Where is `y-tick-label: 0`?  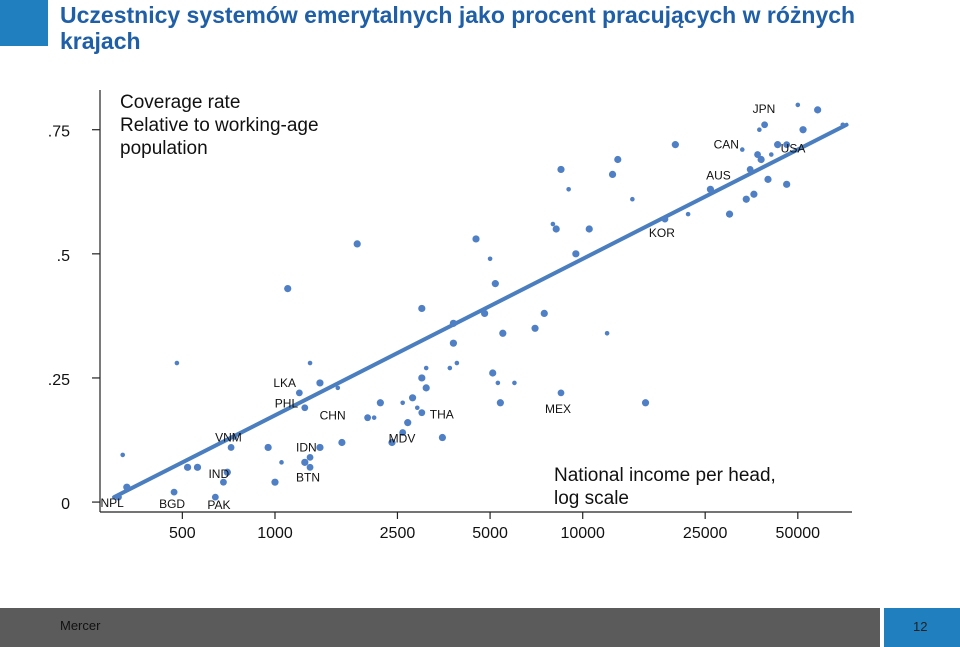 y-tick-label: 0 is located at coordinates (65, 504).